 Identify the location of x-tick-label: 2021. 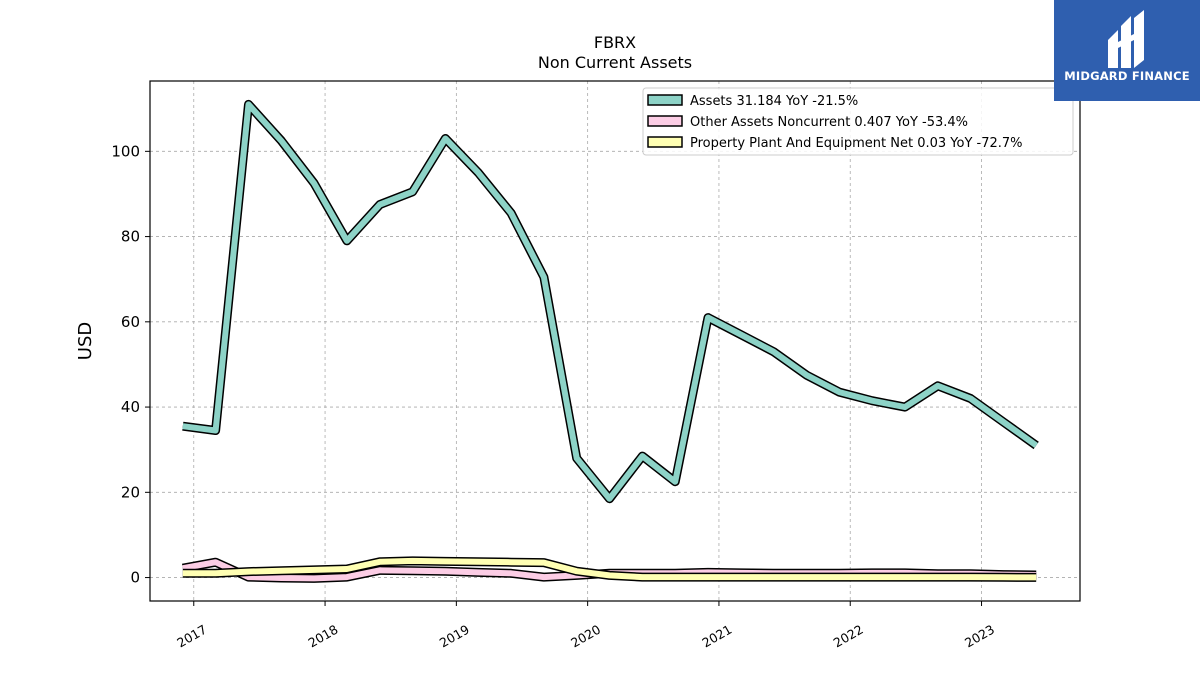
(716, 636).